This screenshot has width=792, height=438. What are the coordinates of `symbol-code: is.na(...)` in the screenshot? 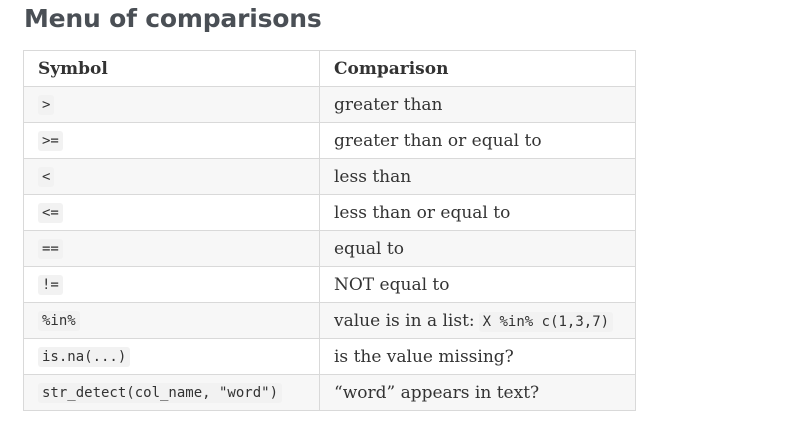 It's located at (84, 356).